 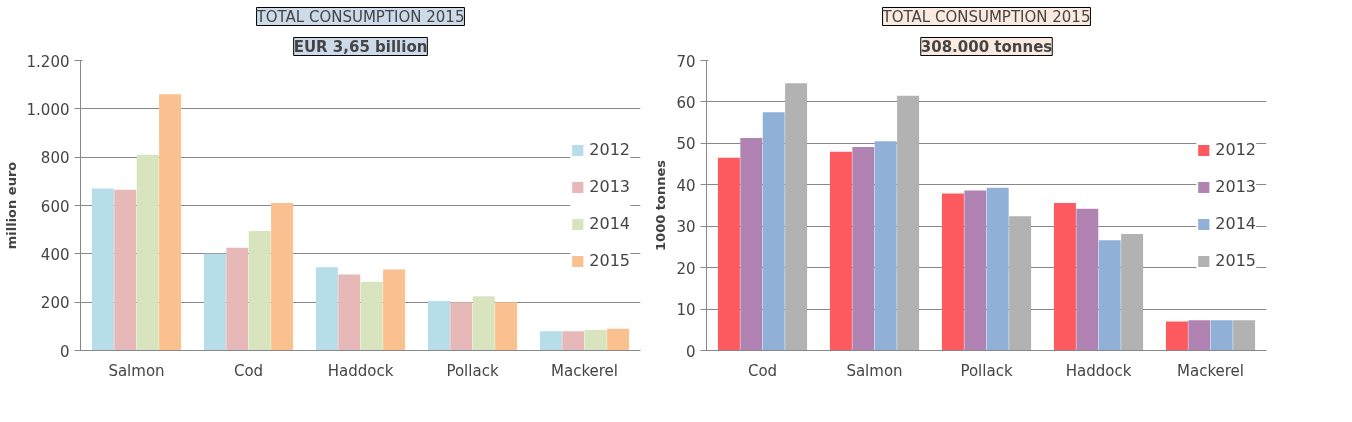 I want to click on y-tick-label: 40, so click(x=686, y=185).